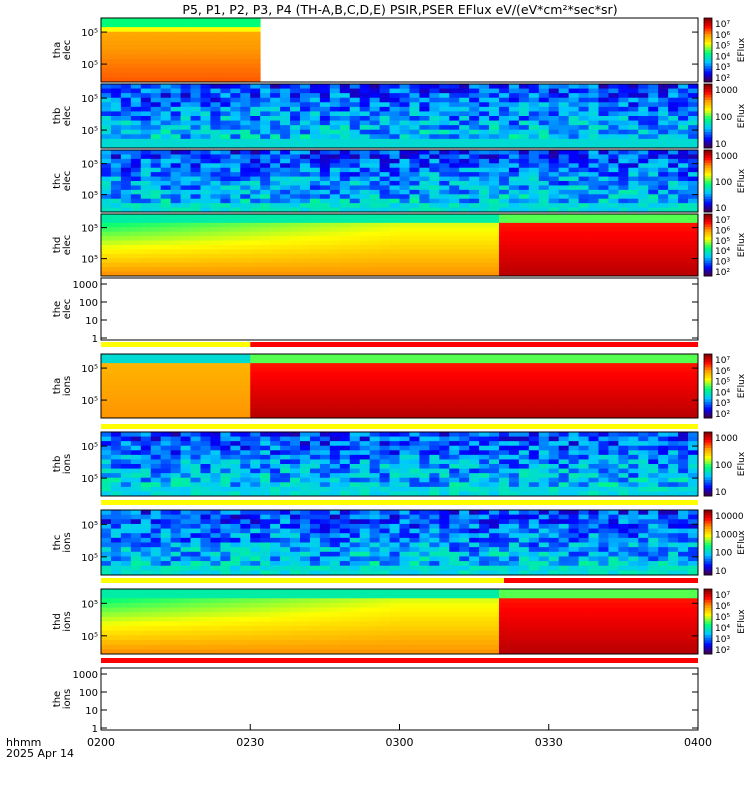 This screenshot has height=800, width=750. What do you see at coordinates (723, 466) in the screenshot?
I see `colorbar-tick-label: 100` at bounding box center [723, 466].